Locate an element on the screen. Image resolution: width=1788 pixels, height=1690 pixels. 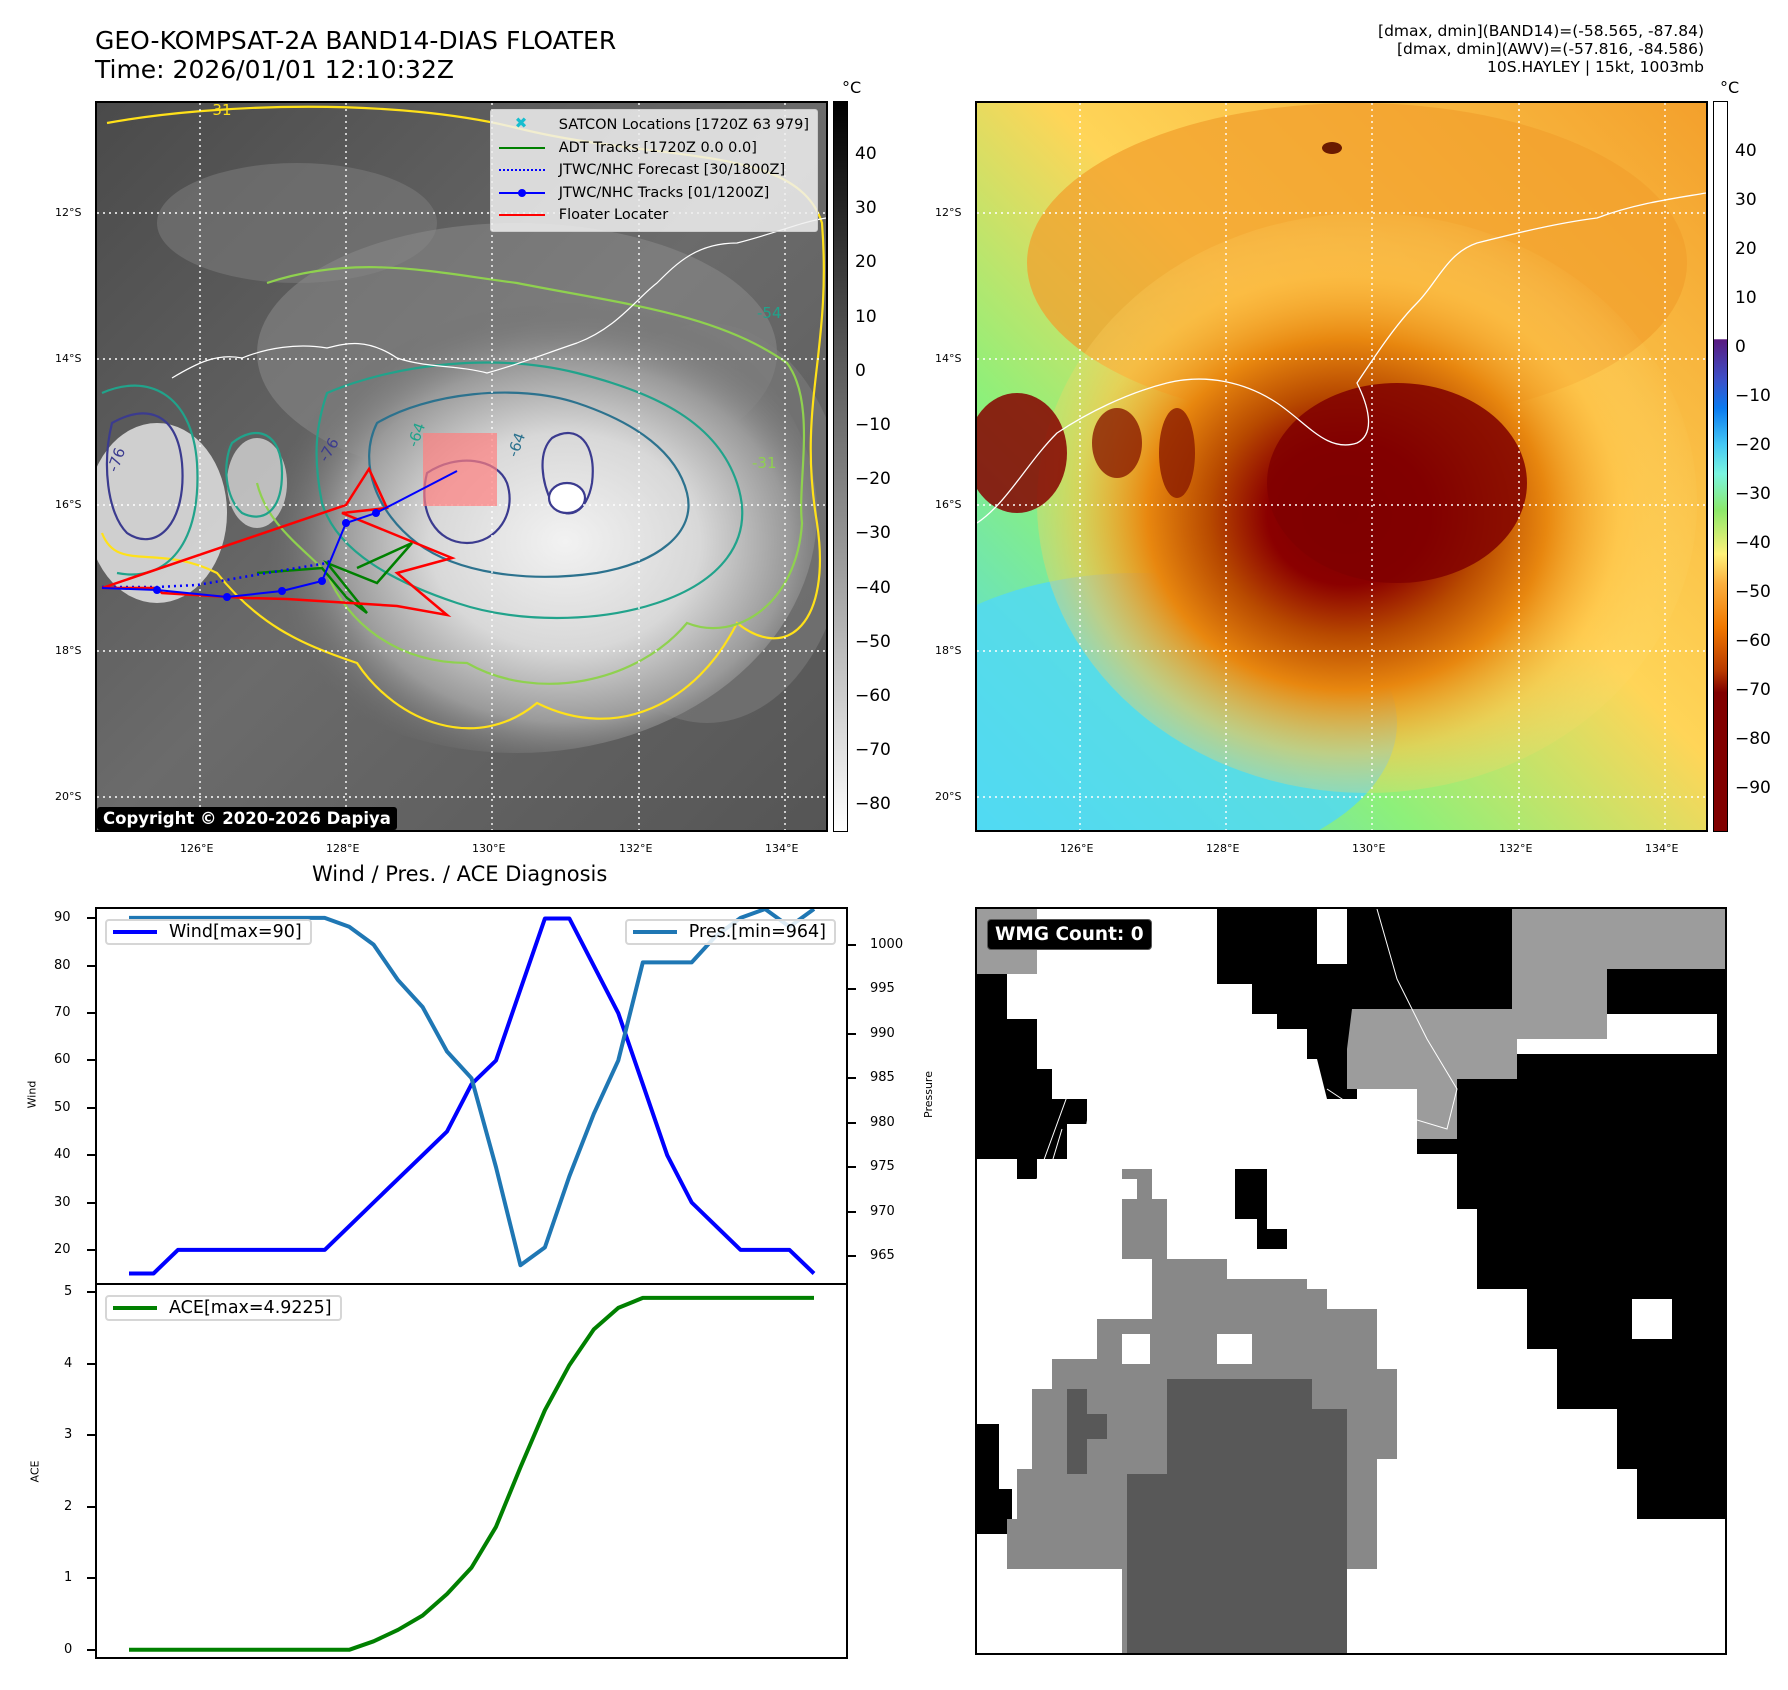
wind-line is located at coordinates (472, 1096).